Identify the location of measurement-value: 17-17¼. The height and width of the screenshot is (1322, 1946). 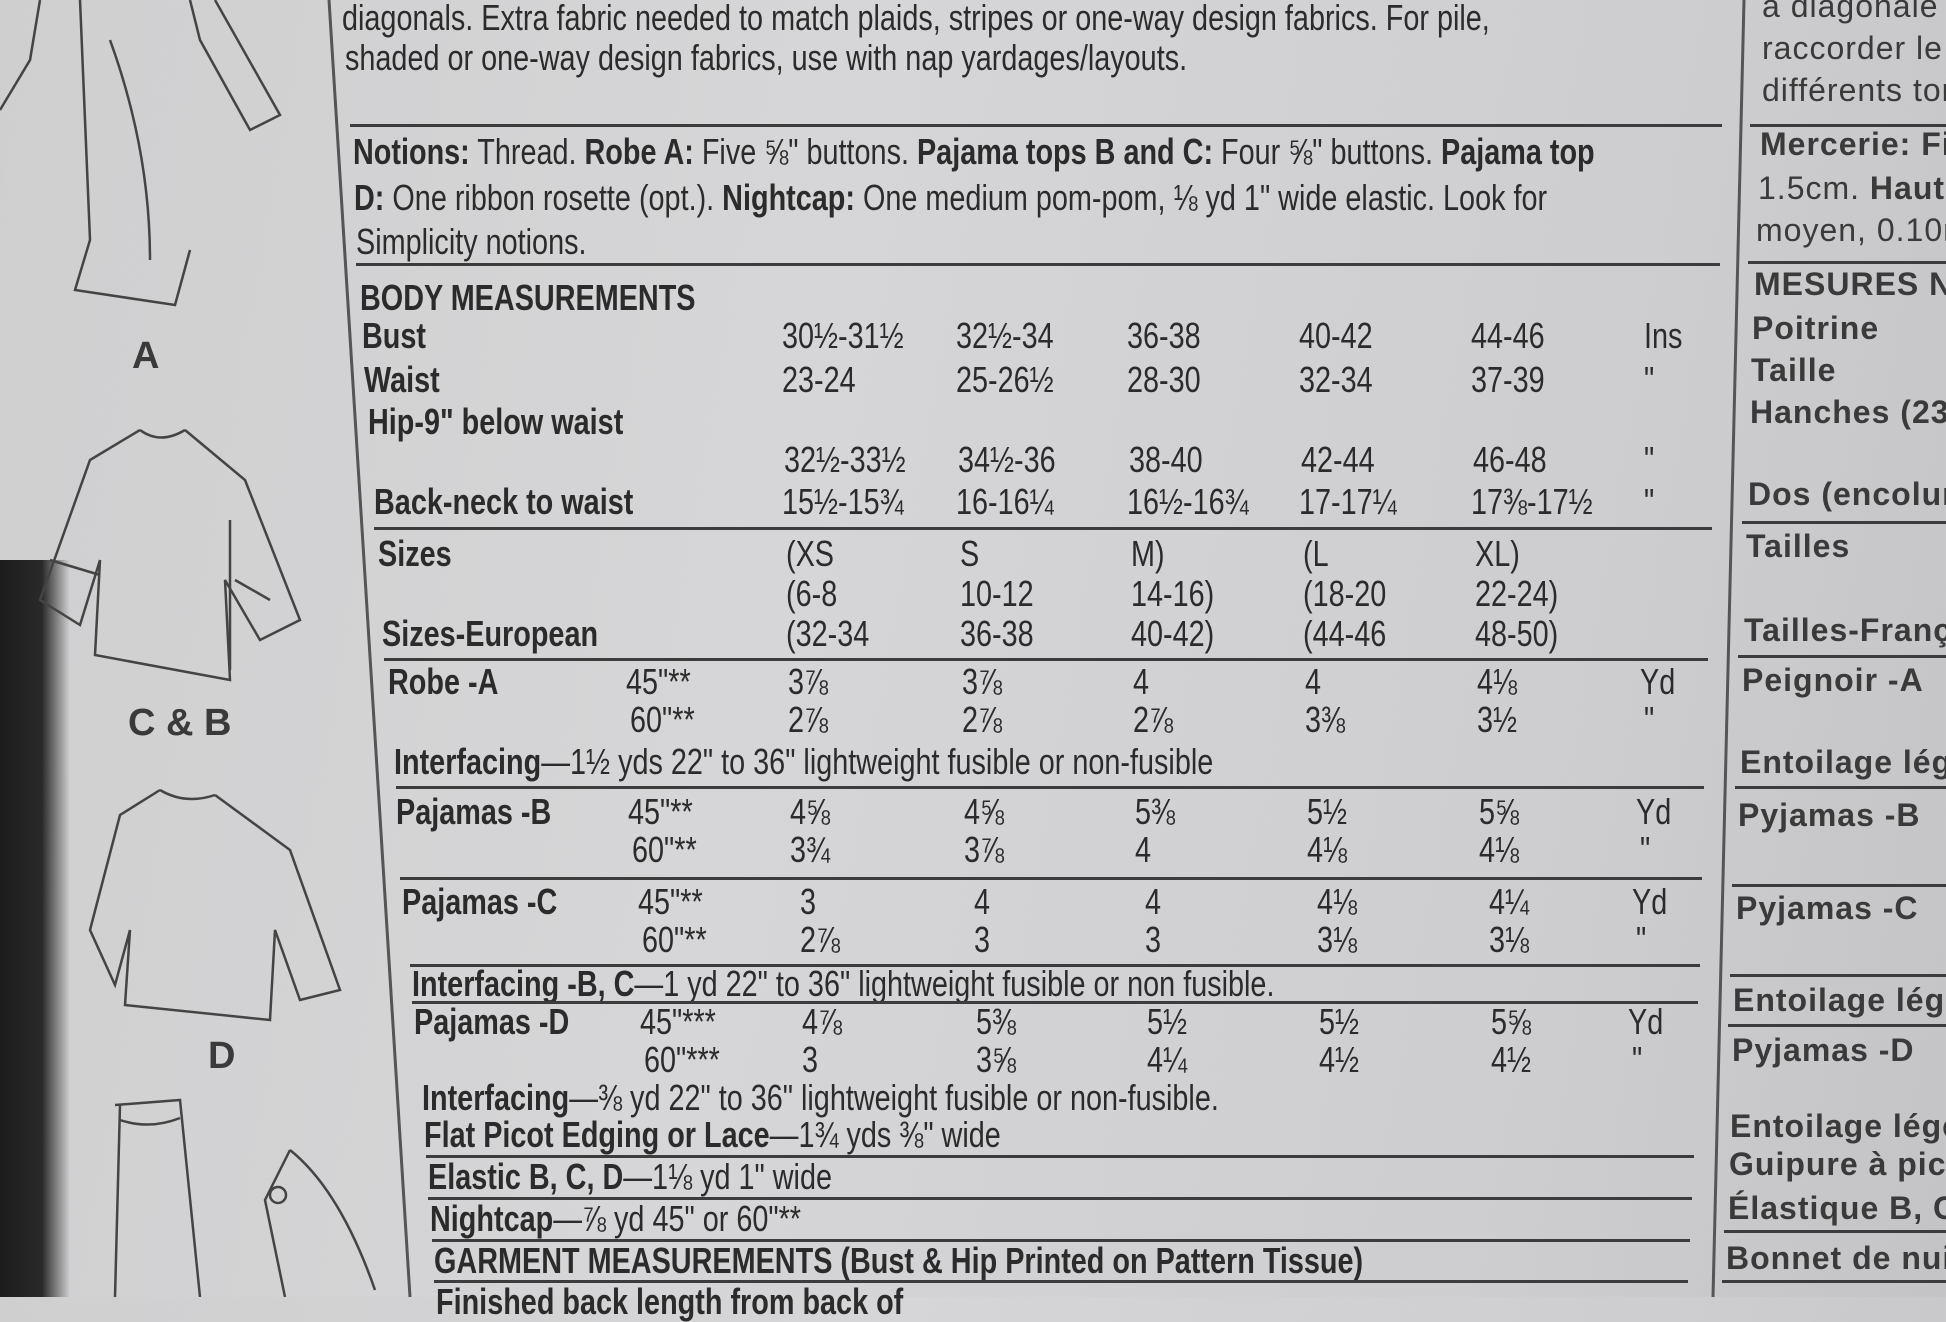
(1348, 501).